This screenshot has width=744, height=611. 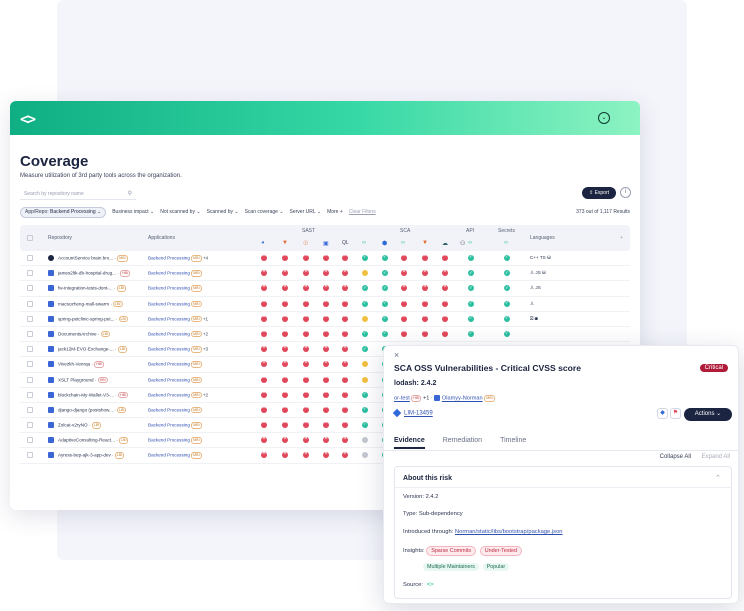 I want to click on repo-name: macsozheng-mall-swarm · LBI, so click(x=90, y=304).